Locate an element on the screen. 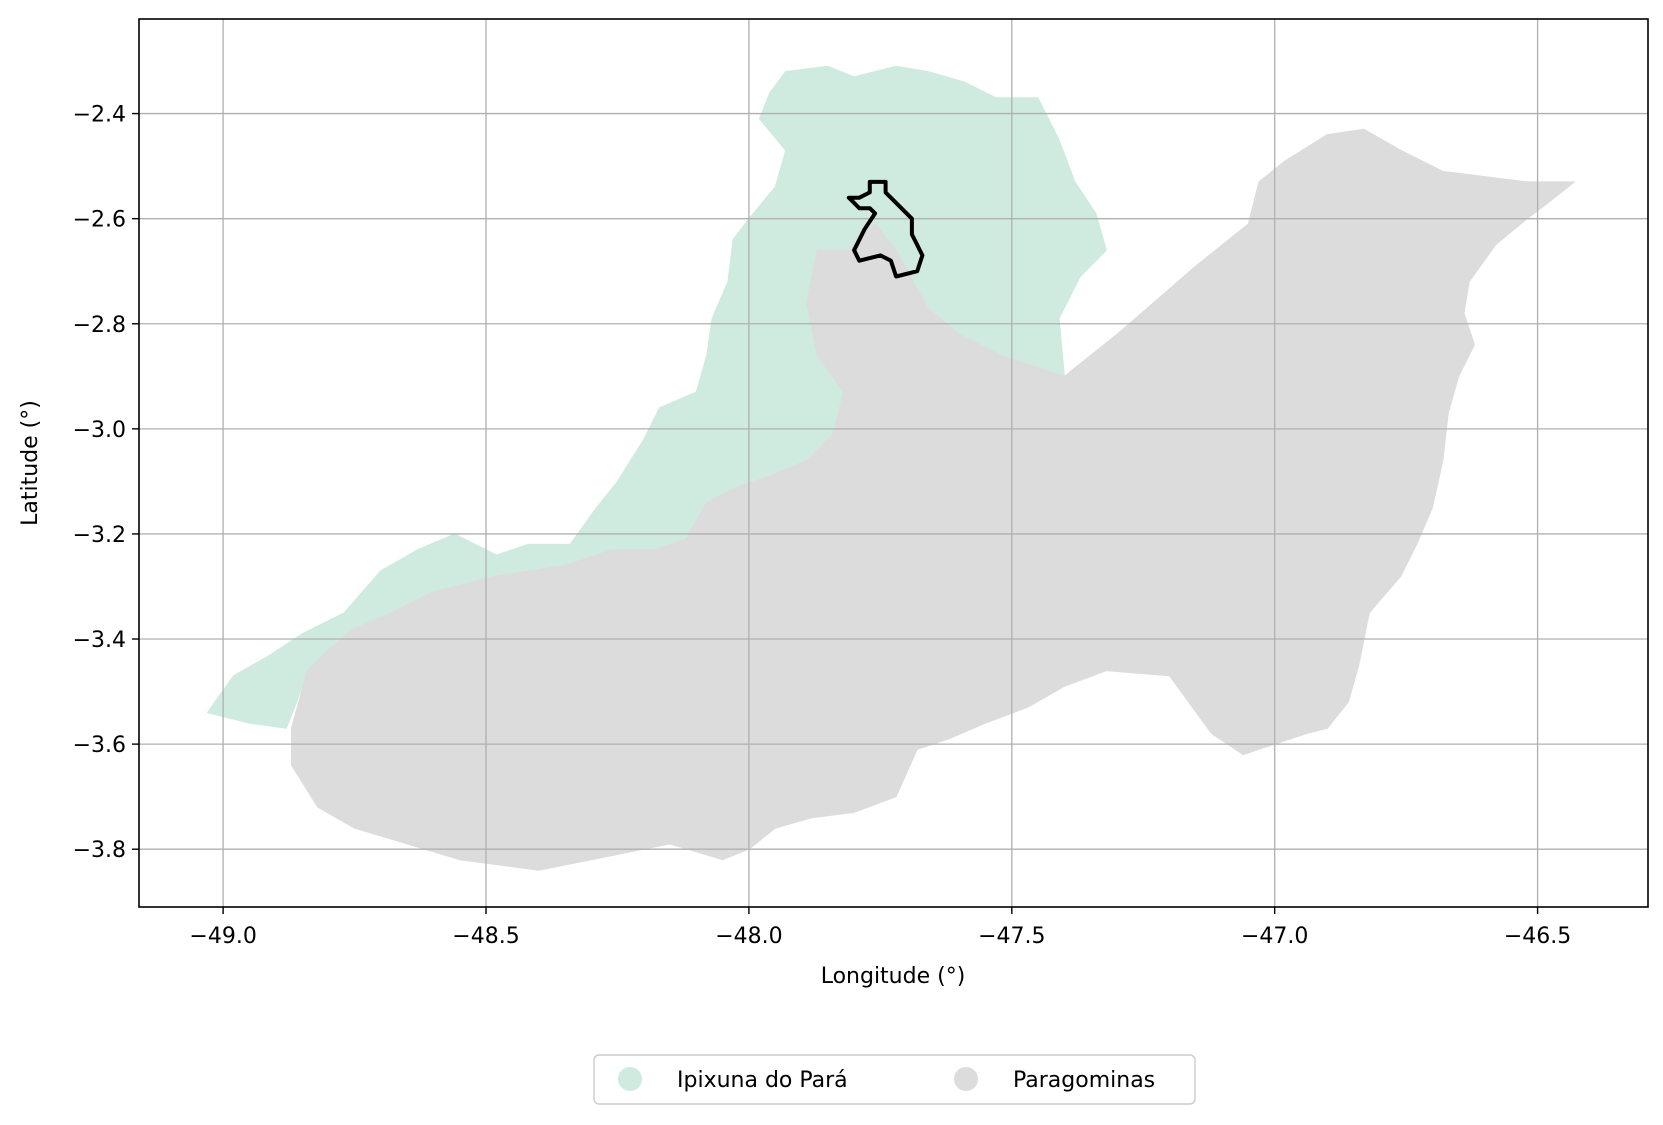  y-tick-label: −3.2 is located at coordinates (99, 535).